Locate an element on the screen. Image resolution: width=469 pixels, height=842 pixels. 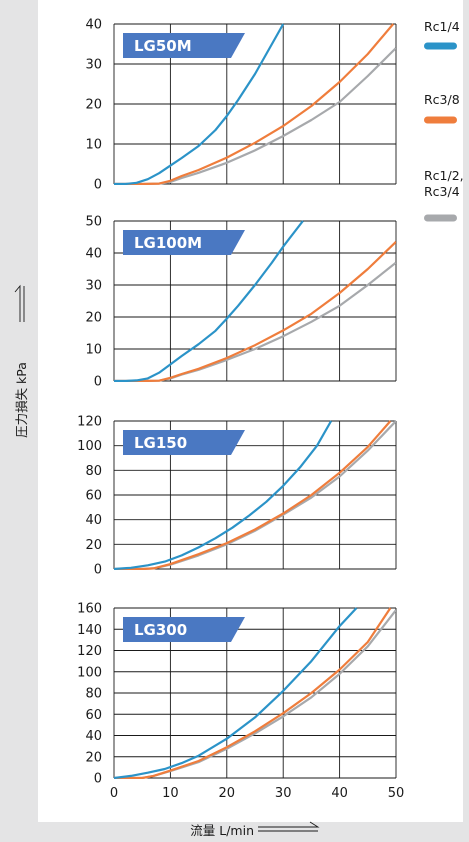
y-axis-arrow-icon is located at coordinates (19, 303).